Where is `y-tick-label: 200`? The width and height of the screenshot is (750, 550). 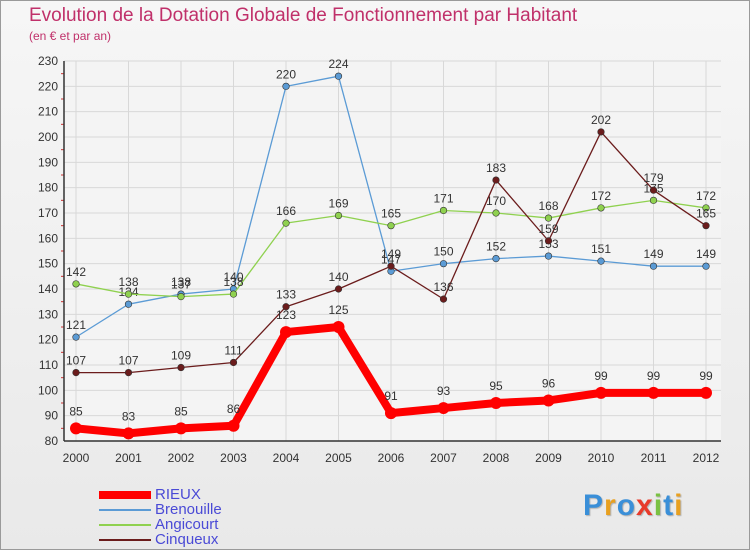 y-tick-label: 200 is located at coordinates (48, 137).